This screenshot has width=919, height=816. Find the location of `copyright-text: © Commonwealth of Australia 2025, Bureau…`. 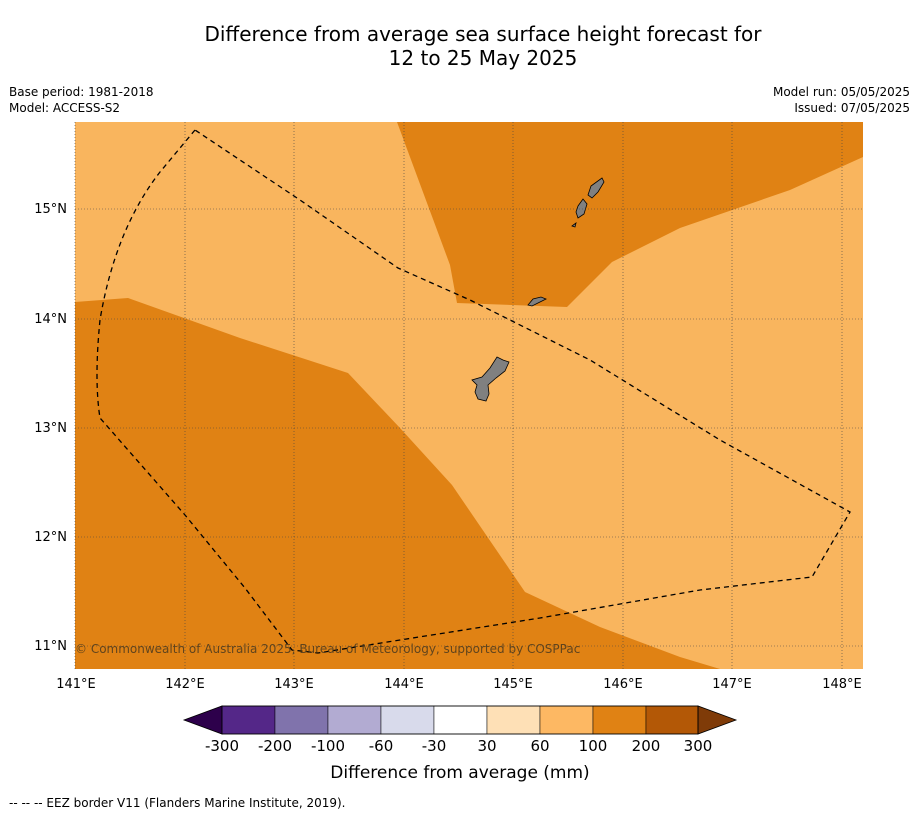

copyright-text: © Commonwealth of Australia 2025, Bureau… is located at coordinates (327, 649).